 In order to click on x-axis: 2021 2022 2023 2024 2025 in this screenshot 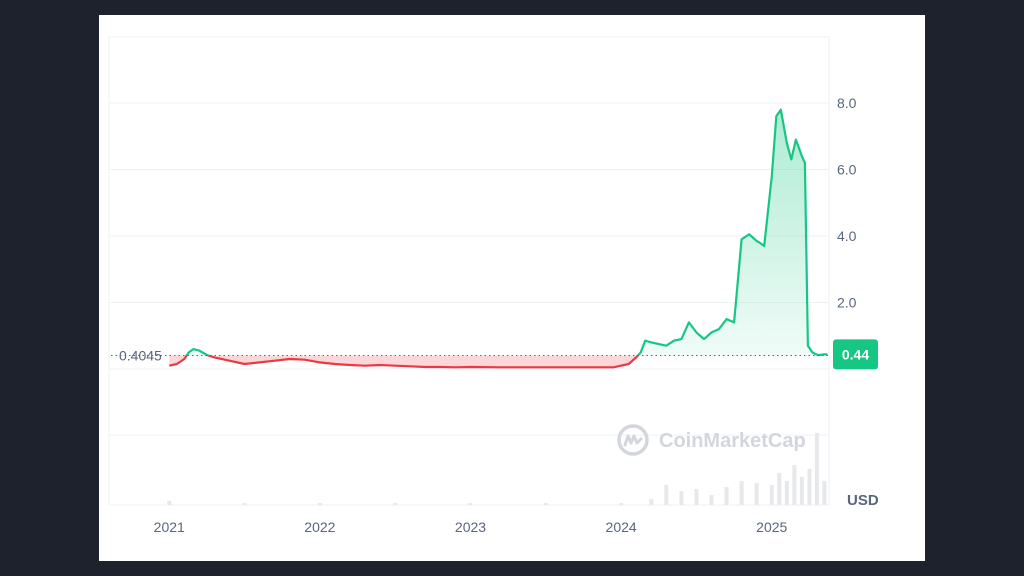, I will do `click(471, 527)`.